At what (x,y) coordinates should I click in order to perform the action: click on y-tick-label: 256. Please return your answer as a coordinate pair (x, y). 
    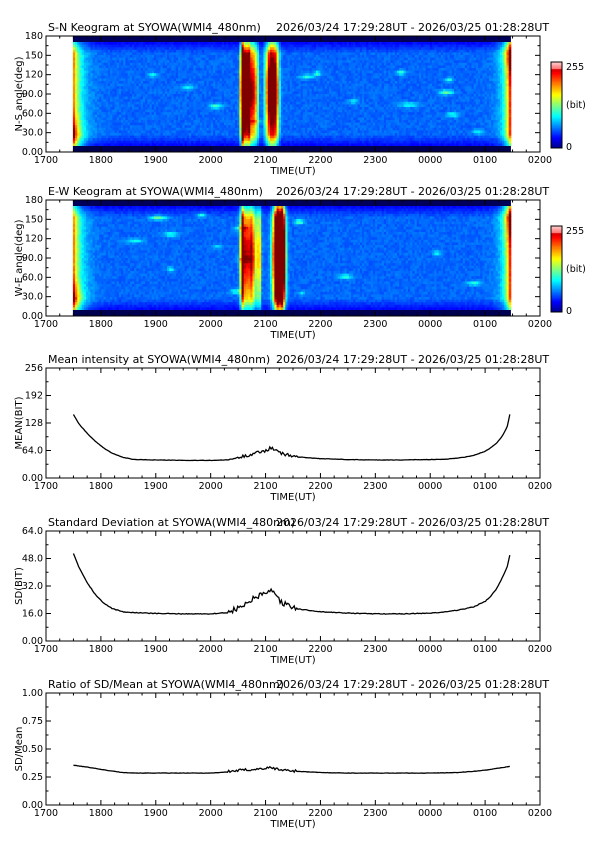
    Looking at the image, I should click on (34, 368).